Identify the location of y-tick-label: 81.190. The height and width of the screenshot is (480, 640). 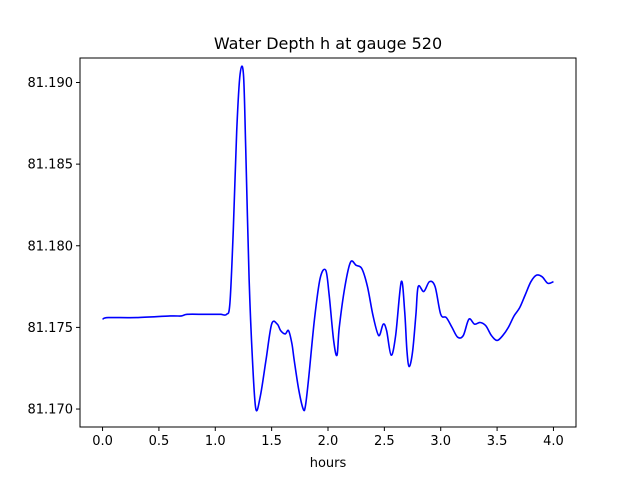
(51, 83).